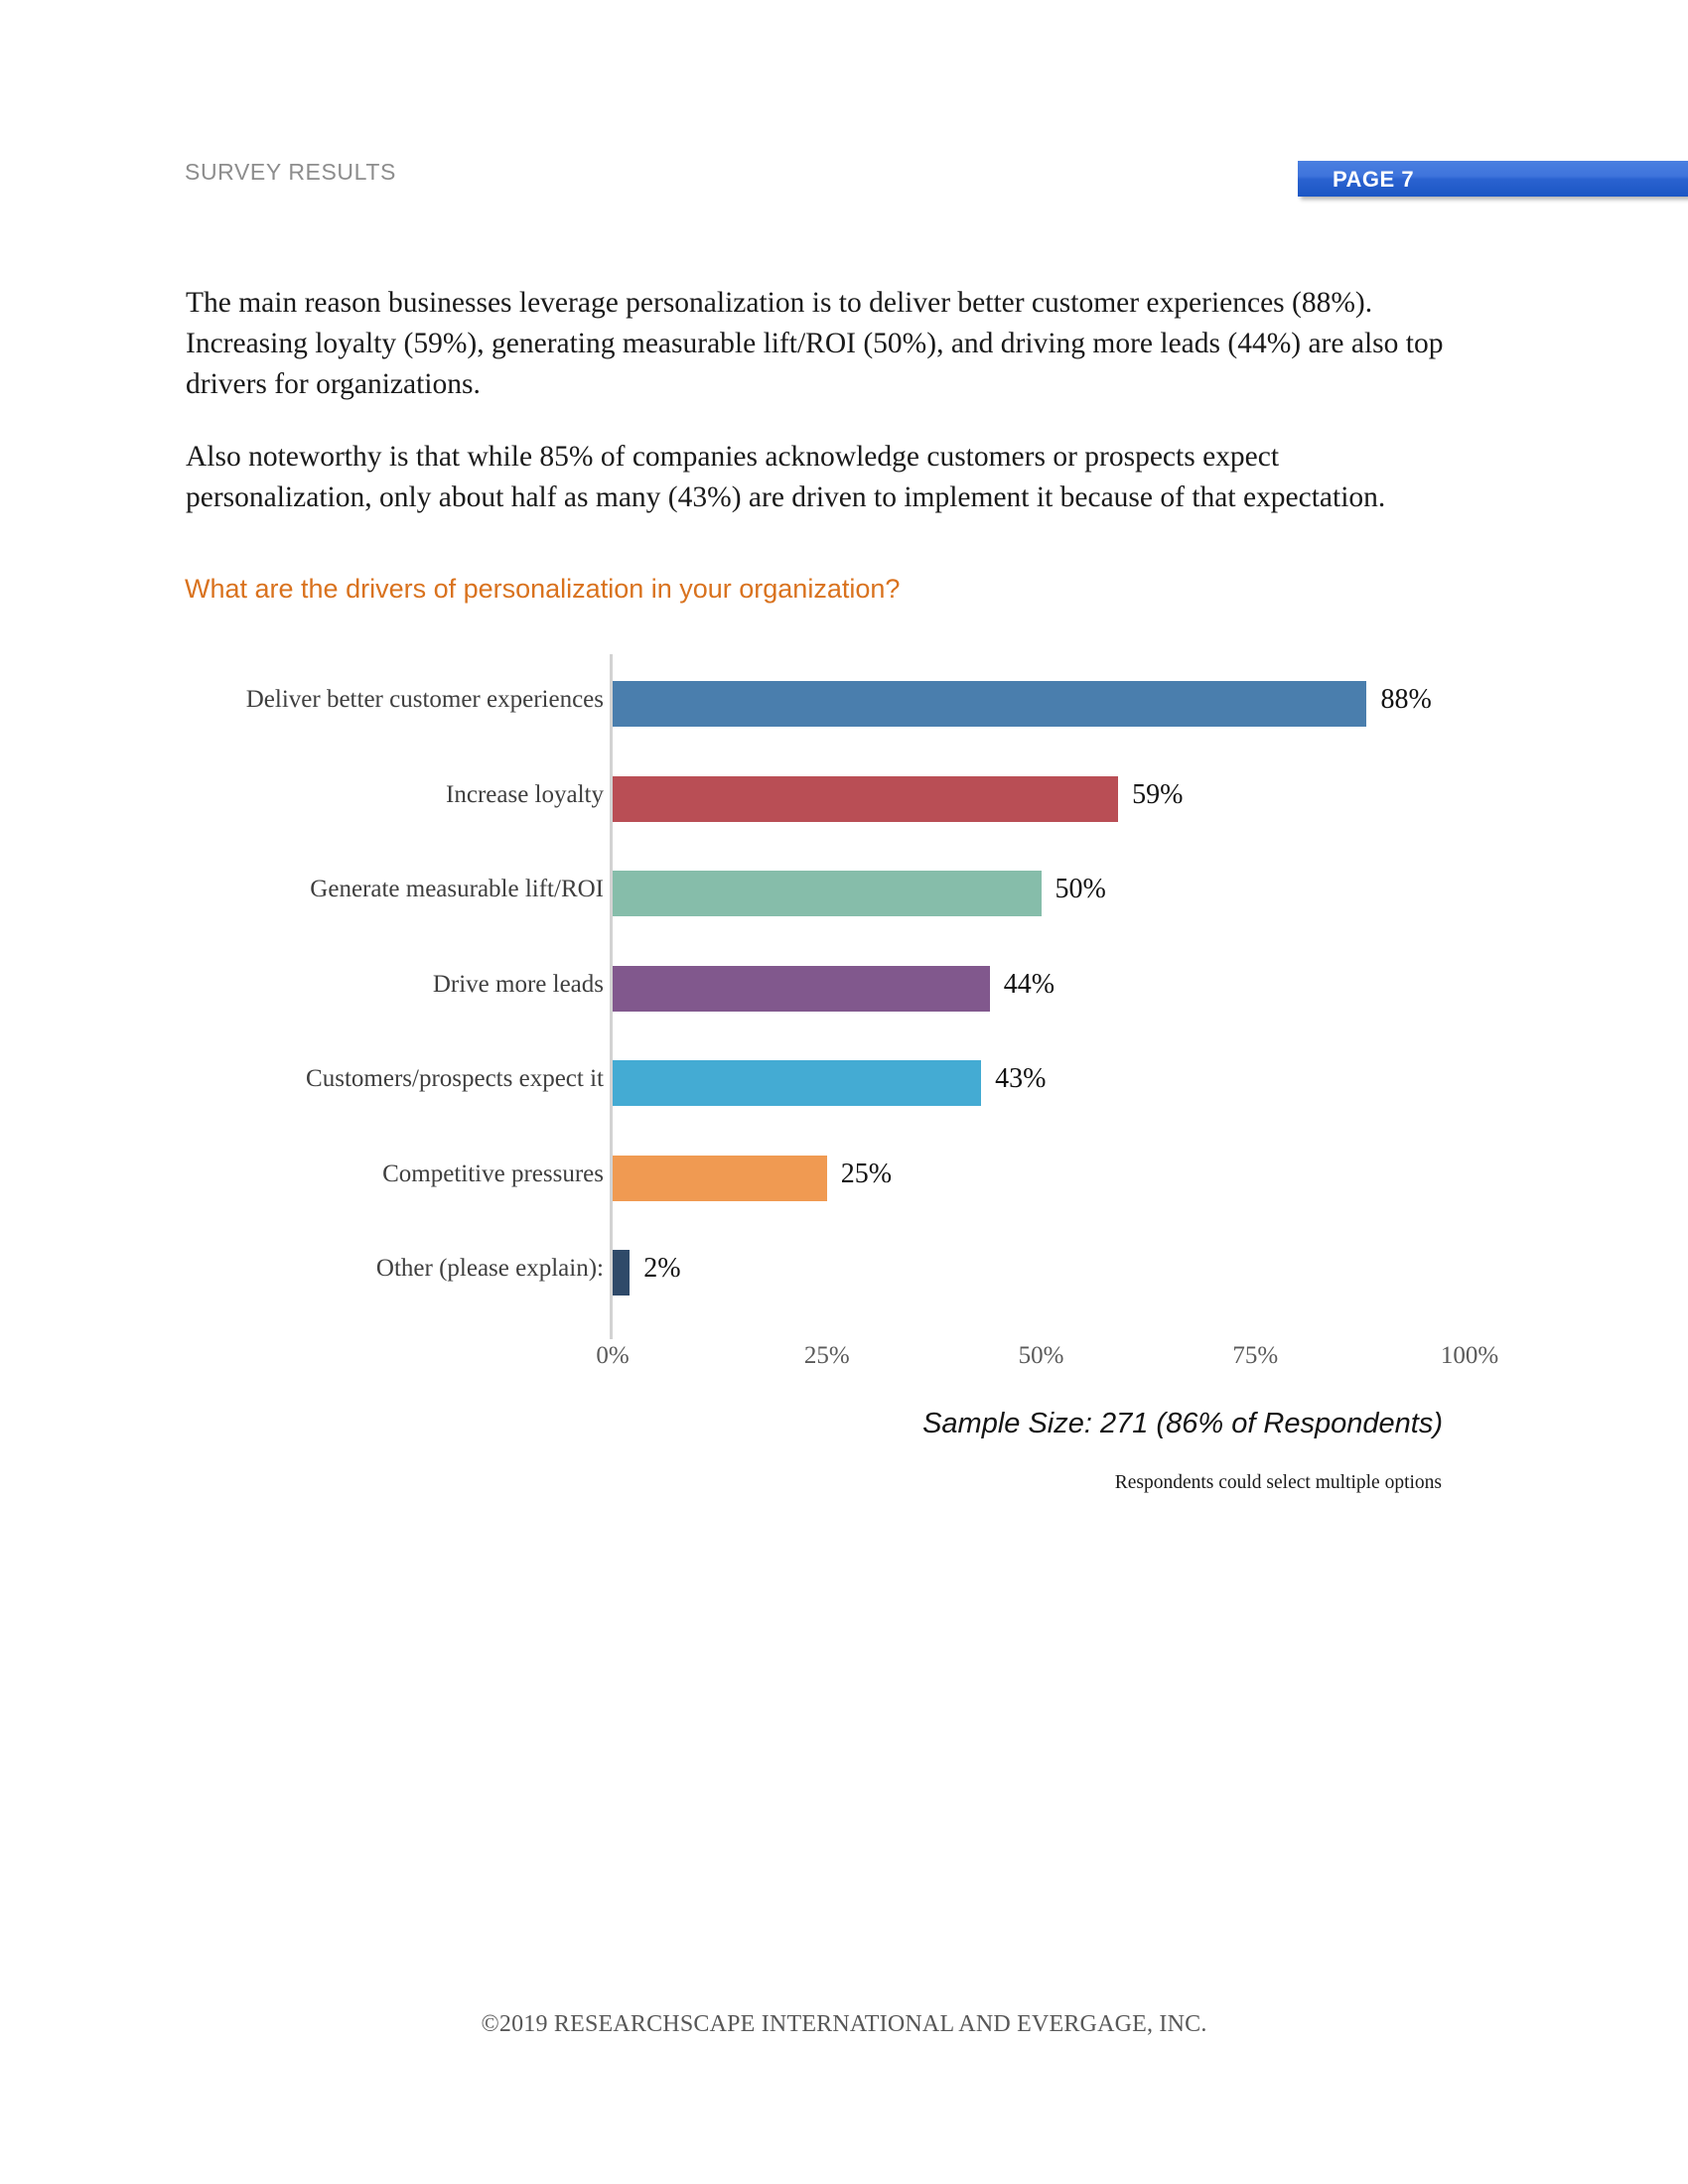  I want to click on x-axis-tick-label: 50%, so click(1041, 1355).